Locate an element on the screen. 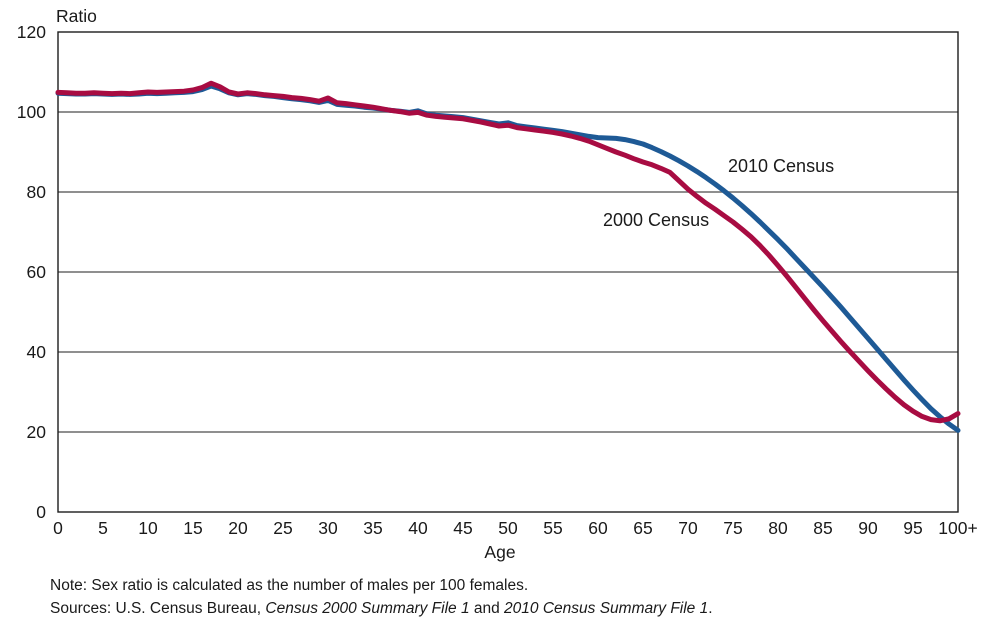 The image size is (985, 626). y-tick-label: 0 is located at coordinates (41, 512).